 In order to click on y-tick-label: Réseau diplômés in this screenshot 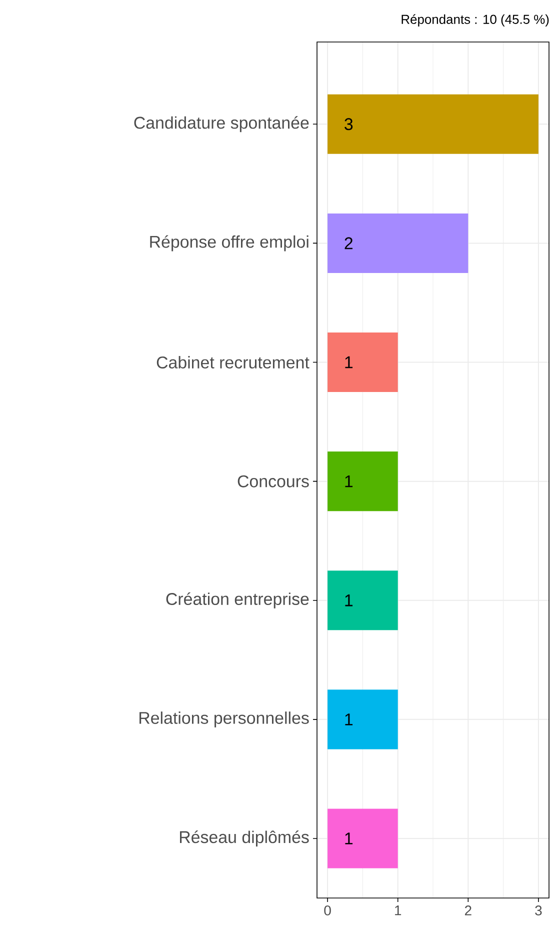, I will do `click(244, 838)`.